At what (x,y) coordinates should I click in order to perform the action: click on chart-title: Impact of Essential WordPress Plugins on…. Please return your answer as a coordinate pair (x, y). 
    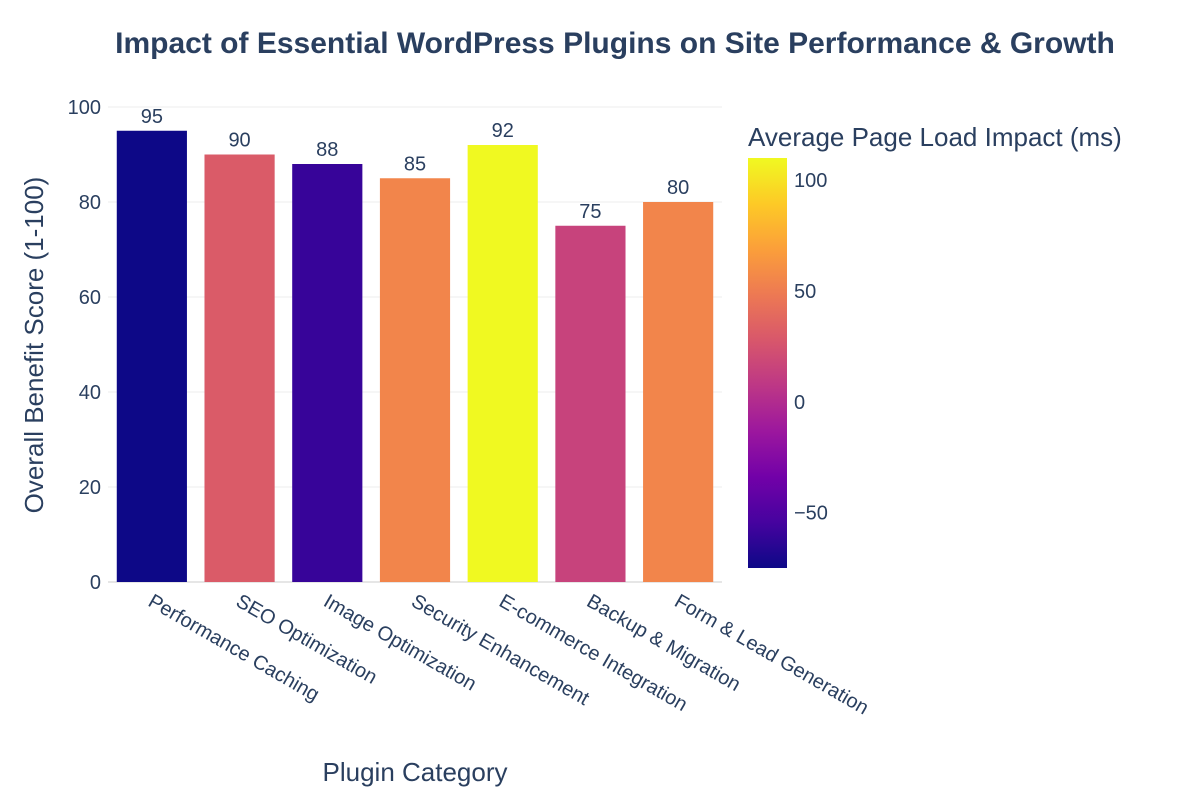
    Looking at the image, I should click on (615, 43).